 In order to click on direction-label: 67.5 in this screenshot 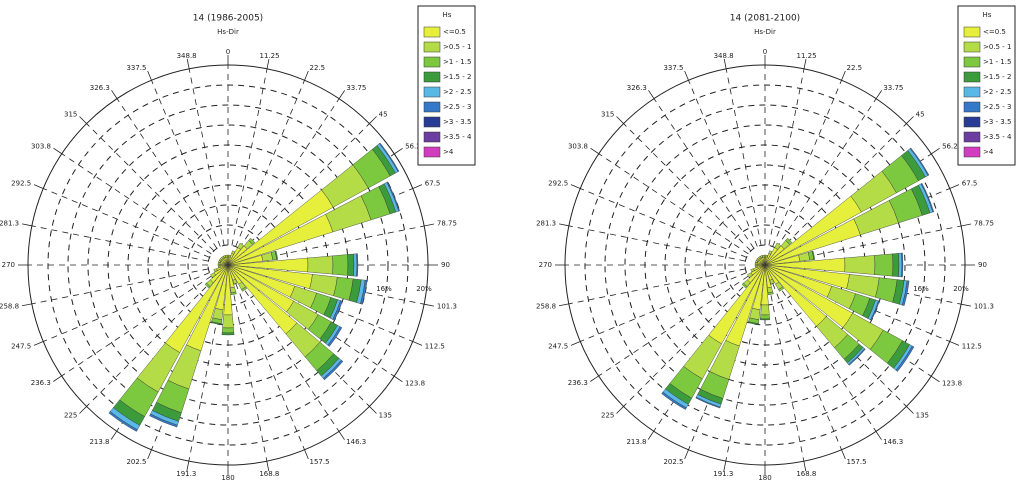, I will do `click(970, 183)`.